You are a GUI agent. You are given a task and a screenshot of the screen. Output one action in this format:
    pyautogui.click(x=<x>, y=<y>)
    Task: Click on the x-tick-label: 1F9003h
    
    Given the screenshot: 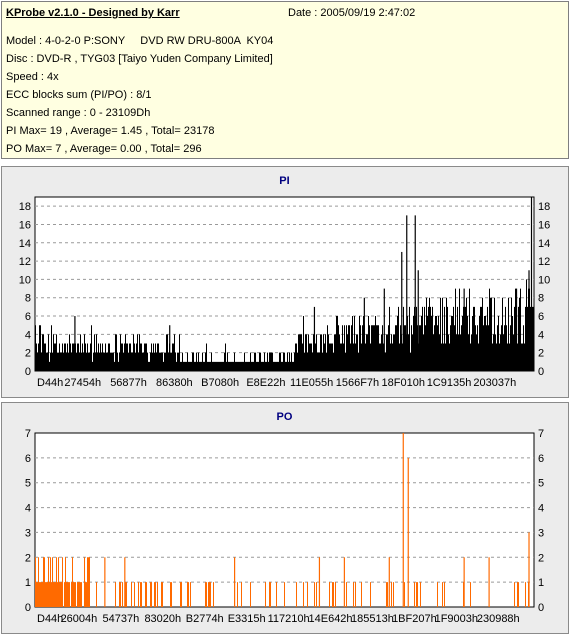 What is the action you would take?
    pyautogui.click(x=456, y=619)
    